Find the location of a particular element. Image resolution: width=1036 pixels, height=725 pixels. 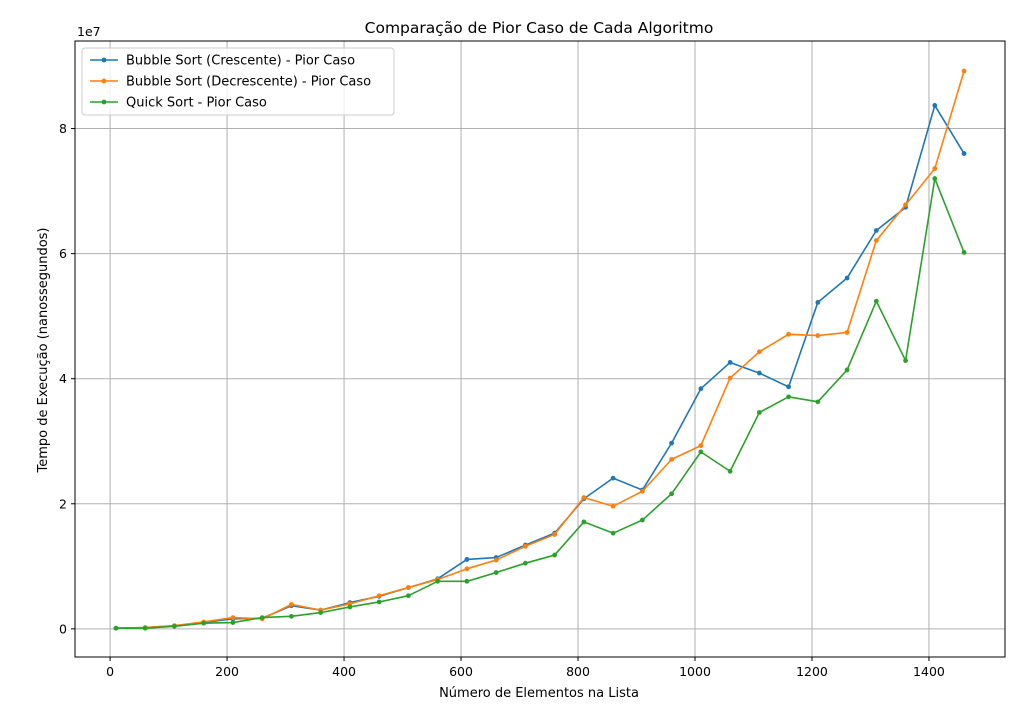

x-tick-label: 1200 is located at coordinates (812, 671).